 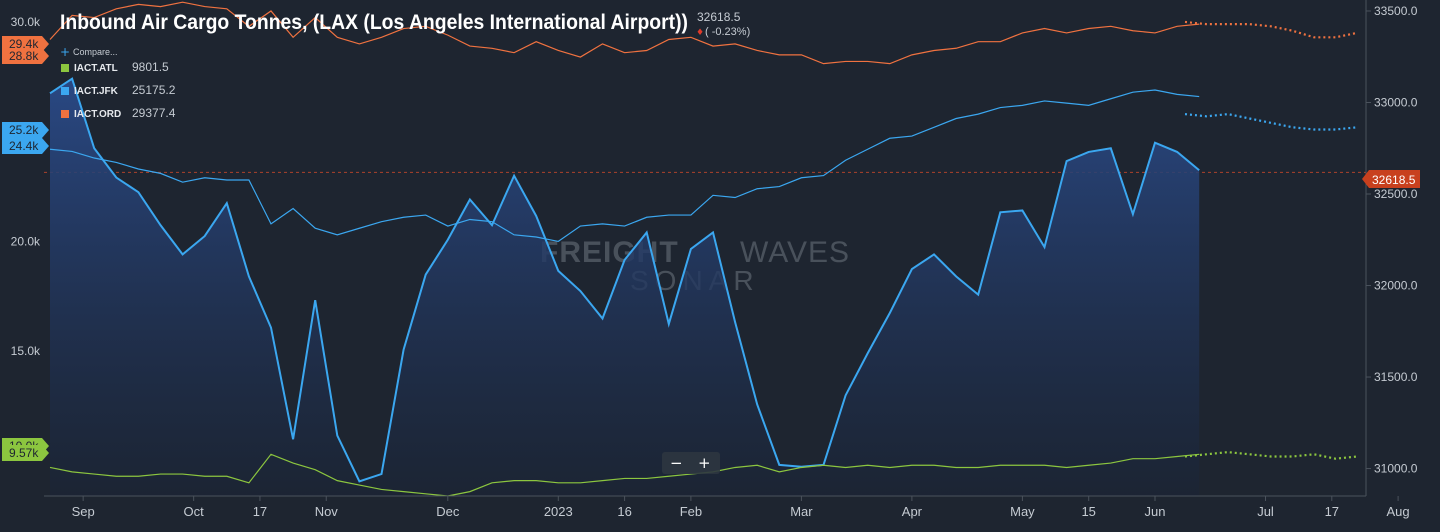 What do you see at coordinates (624, 475) in the screenshot?
I see `series-line-iact-atl` at bounding box center [624, 475].